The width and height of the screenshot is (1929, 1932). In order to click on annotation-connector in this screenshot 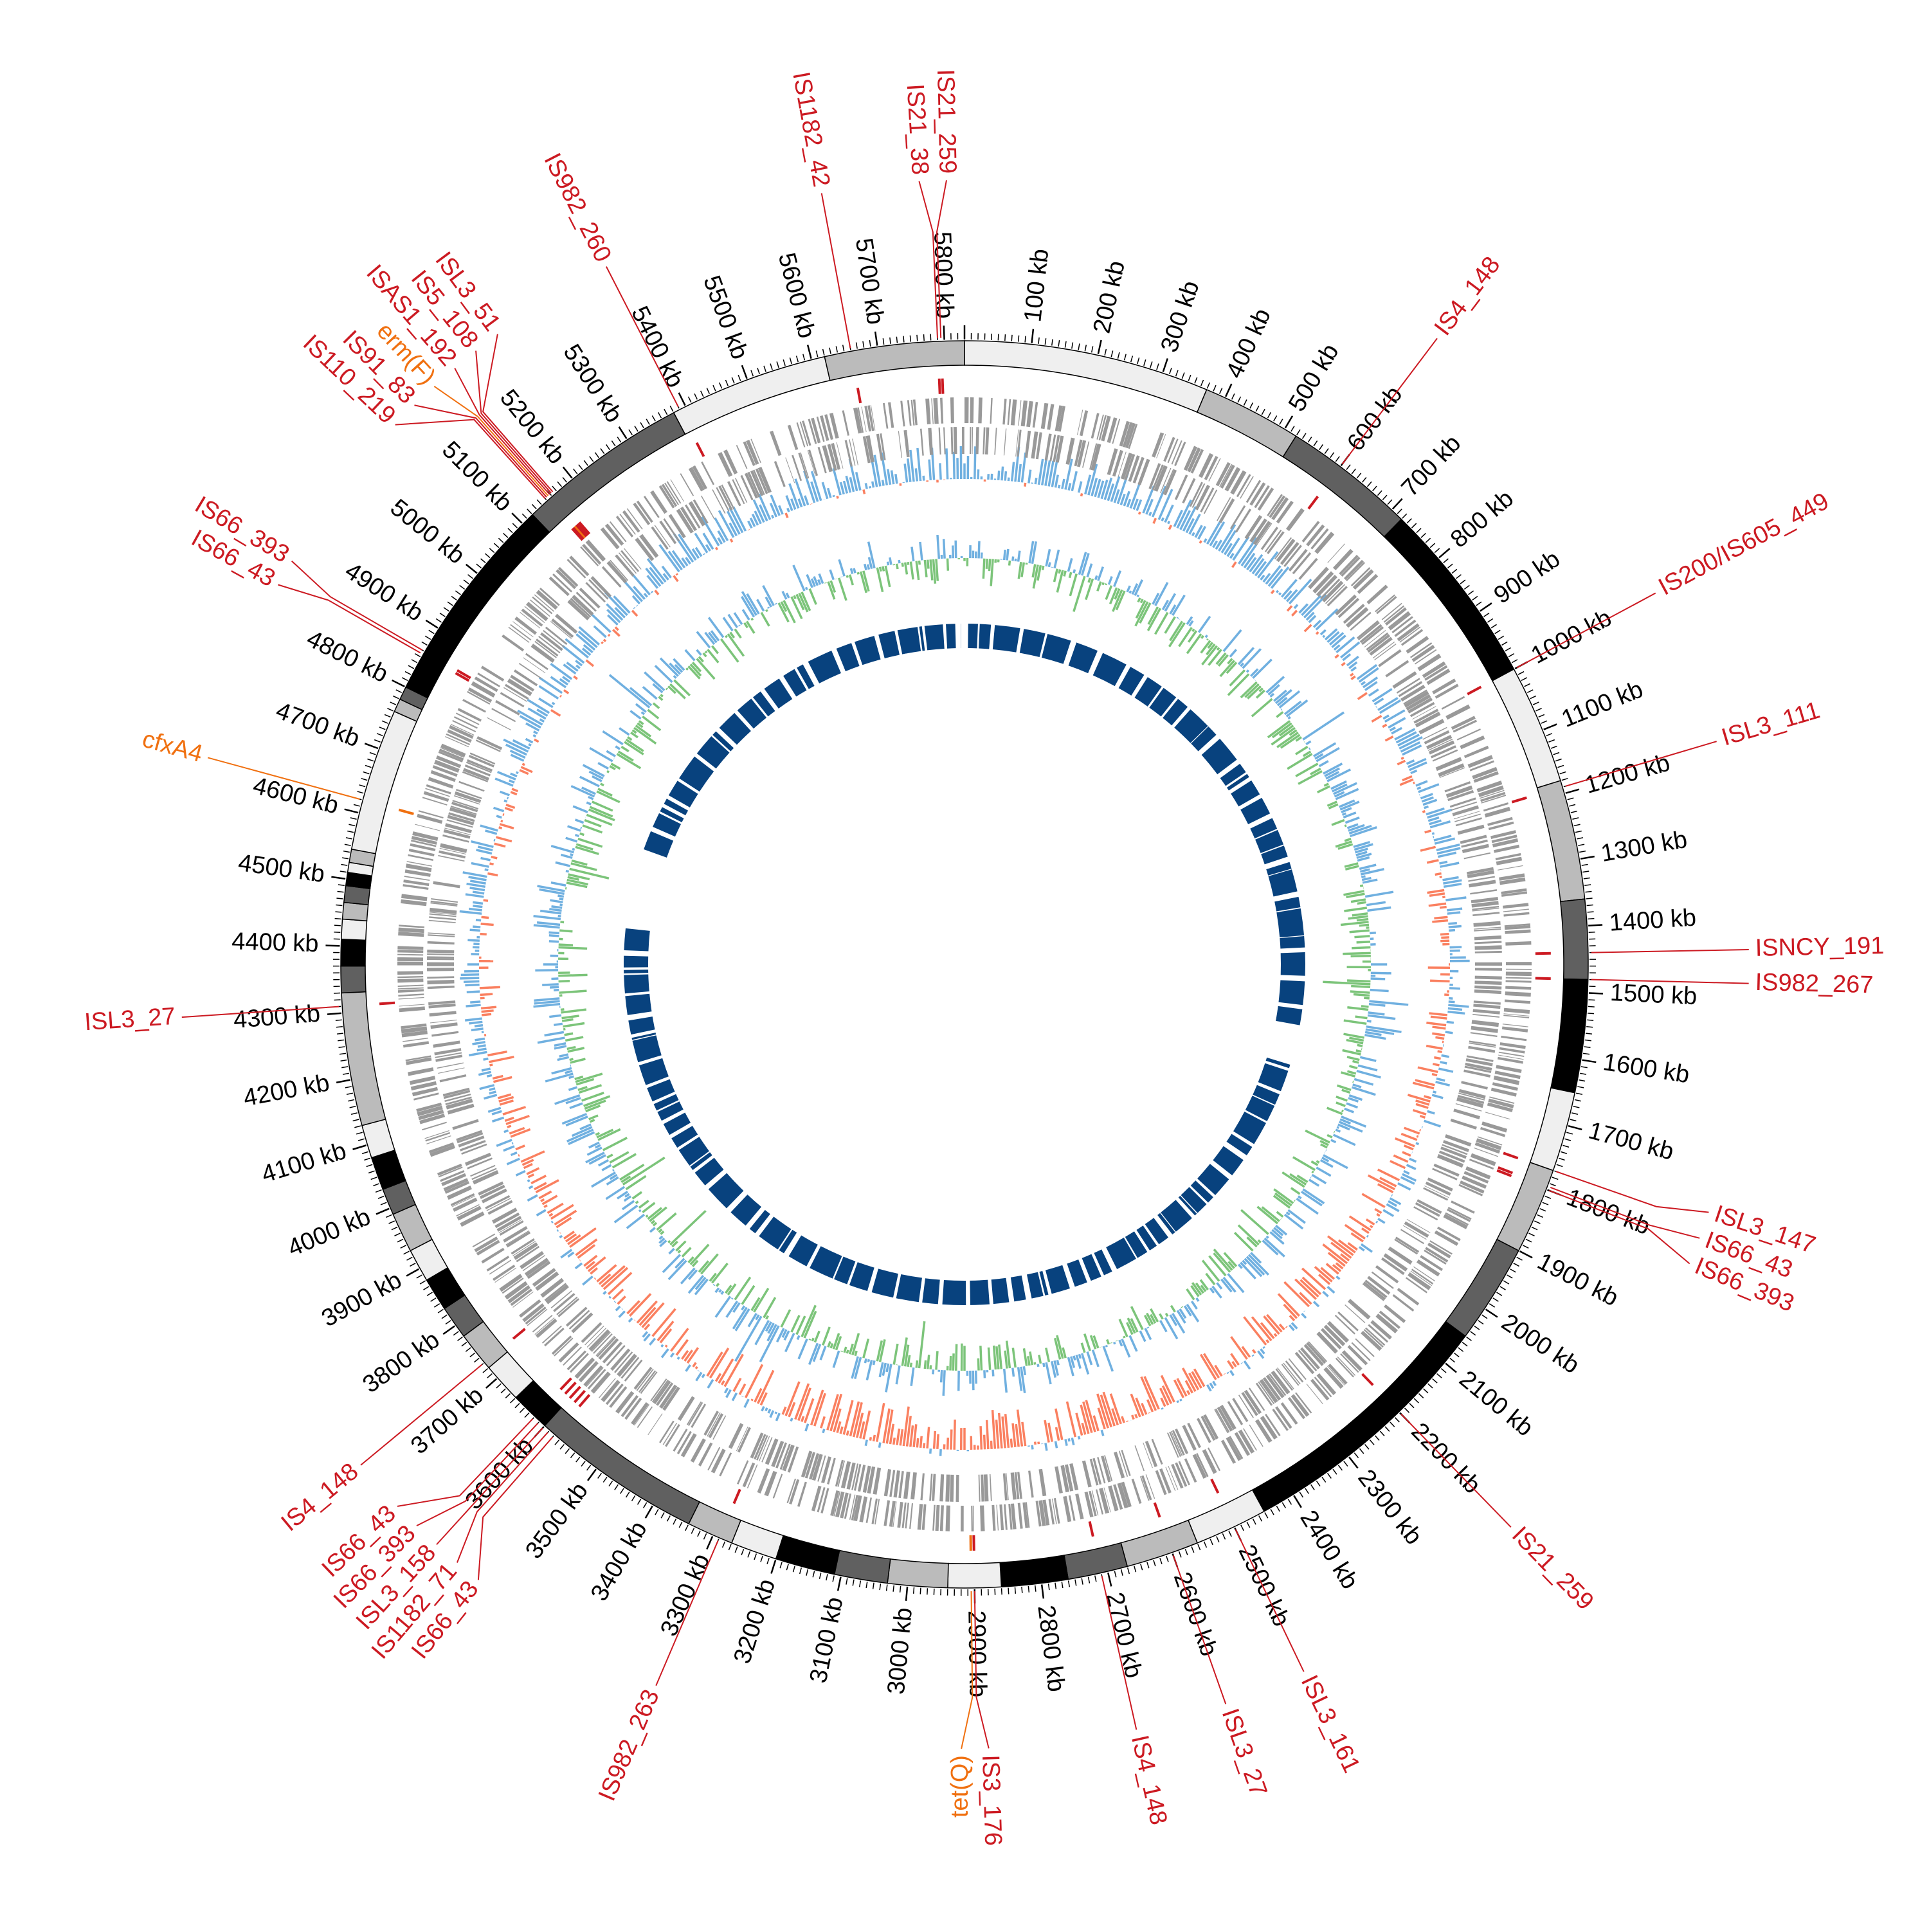, I will do `click(490, 1486)`.